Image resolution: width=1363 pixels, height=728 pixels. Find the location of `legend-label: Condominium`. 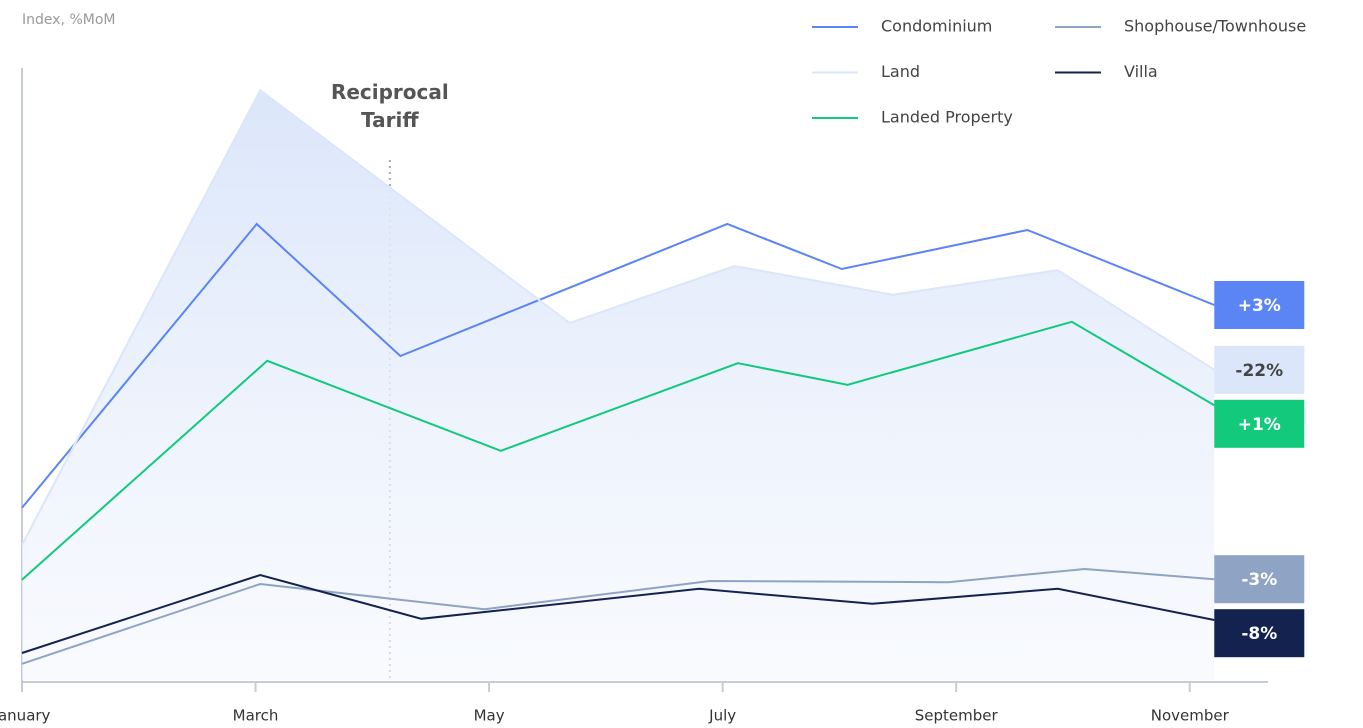

legend-label: Condominium is located at coordinates (936, 26).